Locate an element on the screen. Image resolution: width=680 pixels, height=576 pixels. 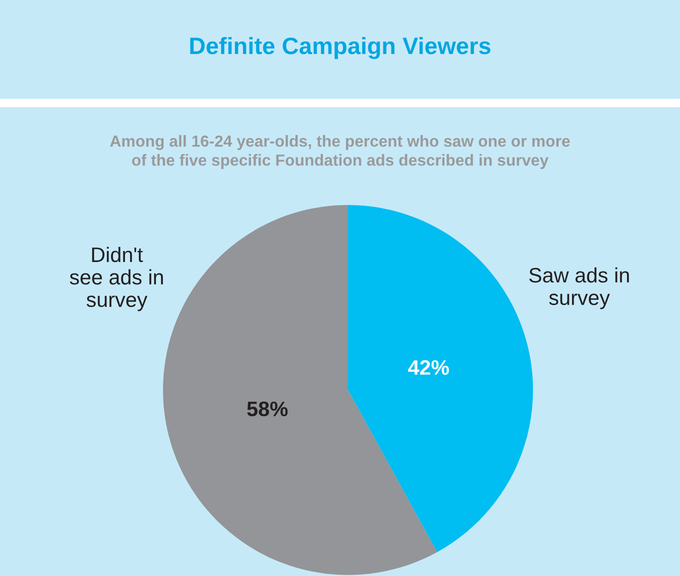
slice-label: Saw ads in survey is located at coordinates (579, 288).